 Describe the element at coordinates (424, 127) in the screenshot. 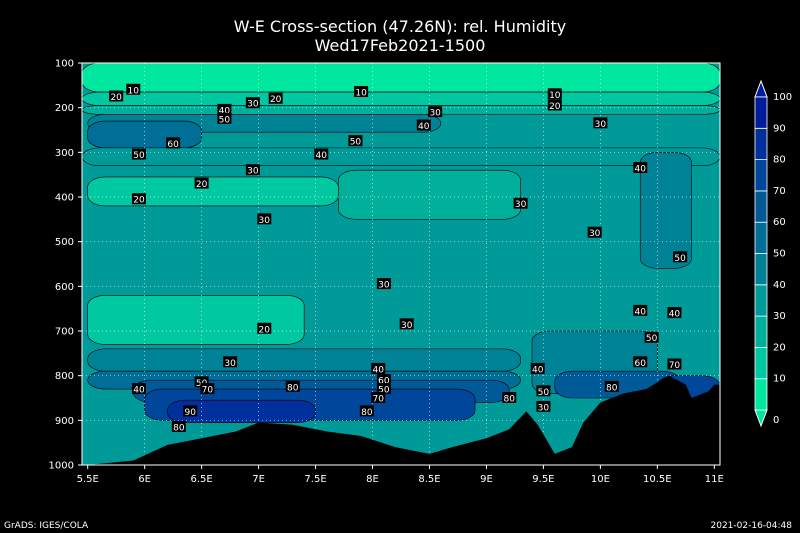

I see `contour-label-10: 40` at that location.